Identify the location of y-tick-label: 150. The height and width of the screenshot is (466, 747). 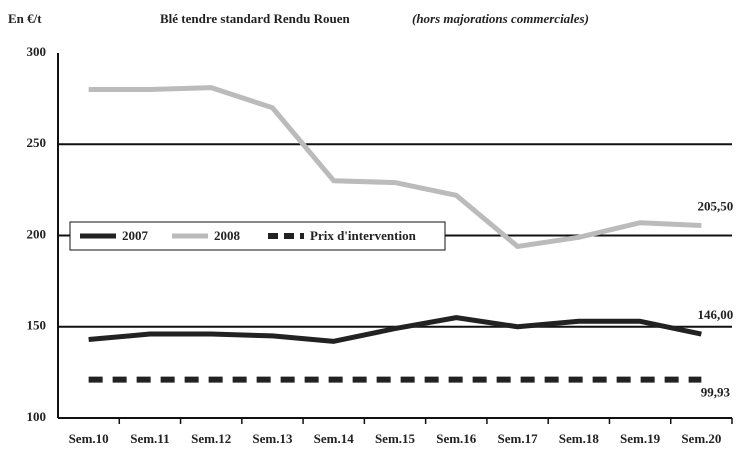
(37, 325).